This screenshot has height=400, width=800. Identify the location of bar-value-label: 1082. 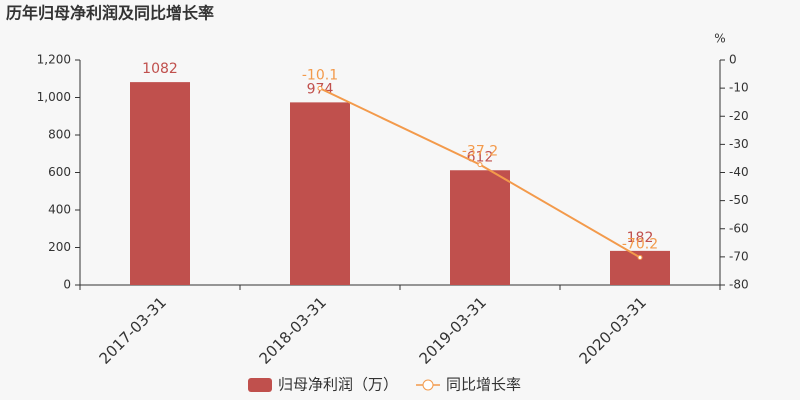
(160, 69).